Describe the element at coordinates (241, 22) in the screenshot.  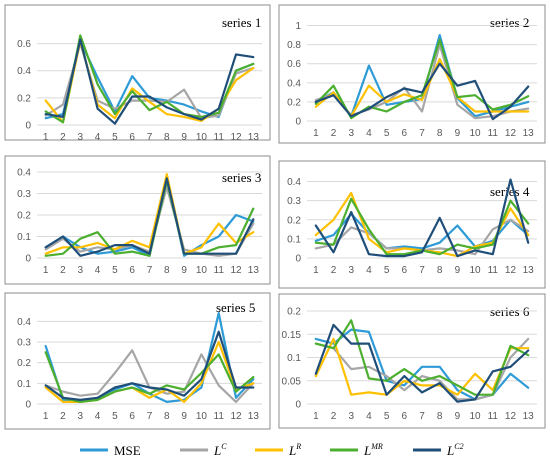
I see `panel-title: series 1` at that location.